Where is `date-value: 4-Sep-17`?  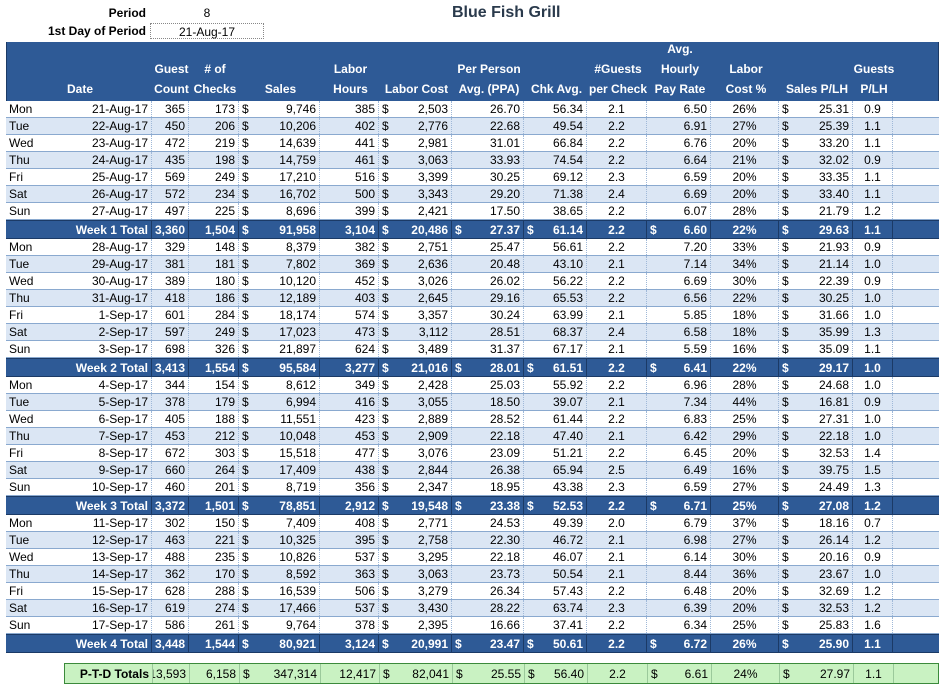 date-value: 4-Sep-17 is located at coordinates (123, 385).